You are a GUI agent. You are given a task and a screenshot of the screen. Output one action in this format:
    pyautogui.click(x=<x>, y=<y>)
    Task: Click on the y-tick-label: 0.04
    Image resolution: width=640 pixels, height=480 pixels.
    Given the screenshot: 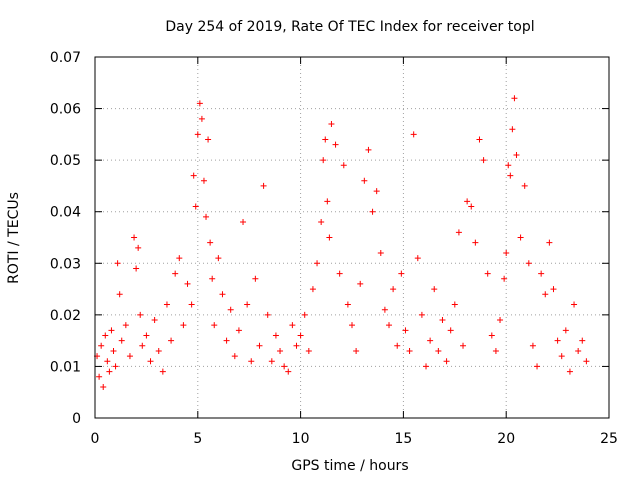 What is the action you would take?
    pyautogui.click(x=65, y=213)
    